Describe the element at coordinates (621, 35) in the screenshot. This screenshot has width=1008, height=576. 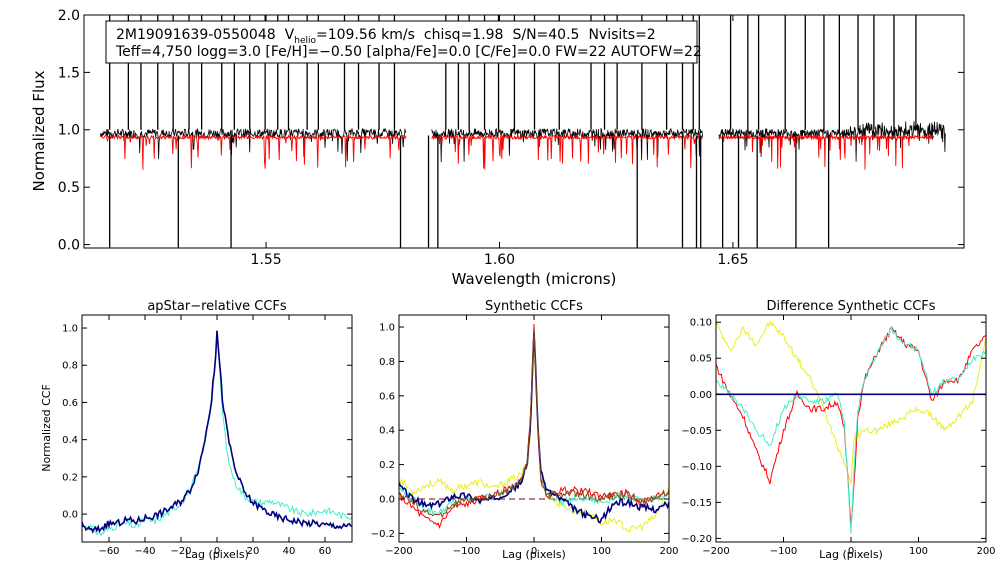
I see `nvisits-value: Nvisits=2` at that location.